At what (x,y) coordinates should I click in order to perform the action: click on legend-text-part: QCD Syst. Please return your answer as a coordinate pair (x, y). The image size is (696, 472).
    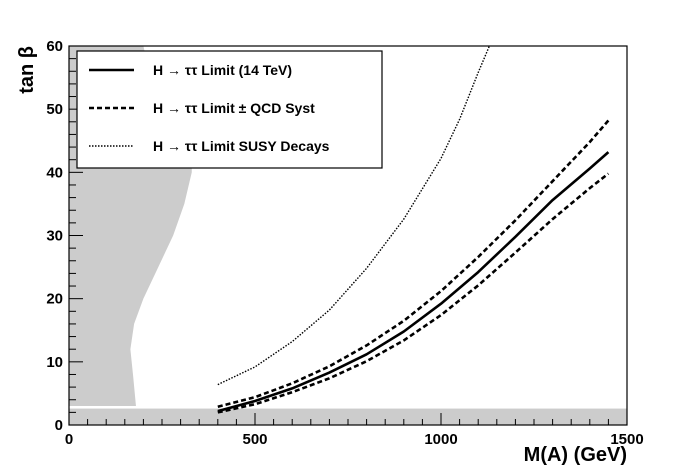
    Looking at the image, I should click on (280, 108).